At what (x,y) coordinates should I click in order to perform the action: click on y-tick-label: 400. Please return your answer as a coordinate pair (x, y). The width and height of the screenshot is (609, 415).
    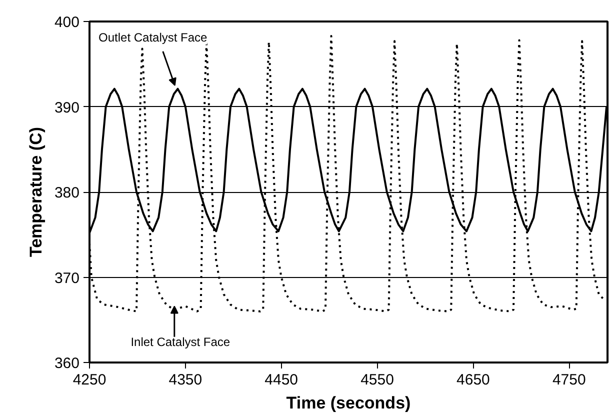
    Looking at the image, I should click on (67, 22).